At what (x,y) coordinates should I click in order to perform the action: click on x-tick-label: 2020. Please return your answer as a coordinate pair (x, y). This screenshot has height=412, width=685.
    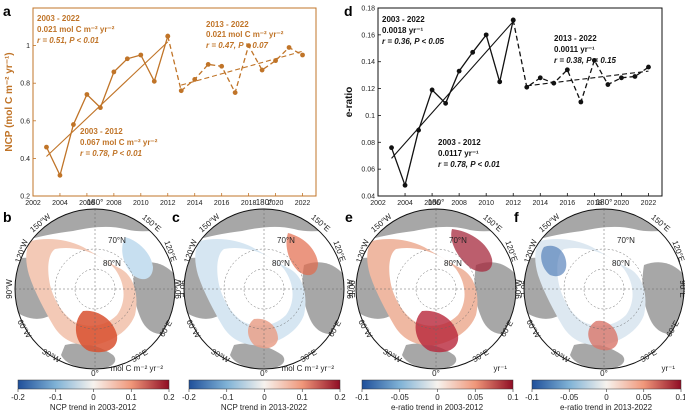
    Looking at the image, I should click on (276, 203).